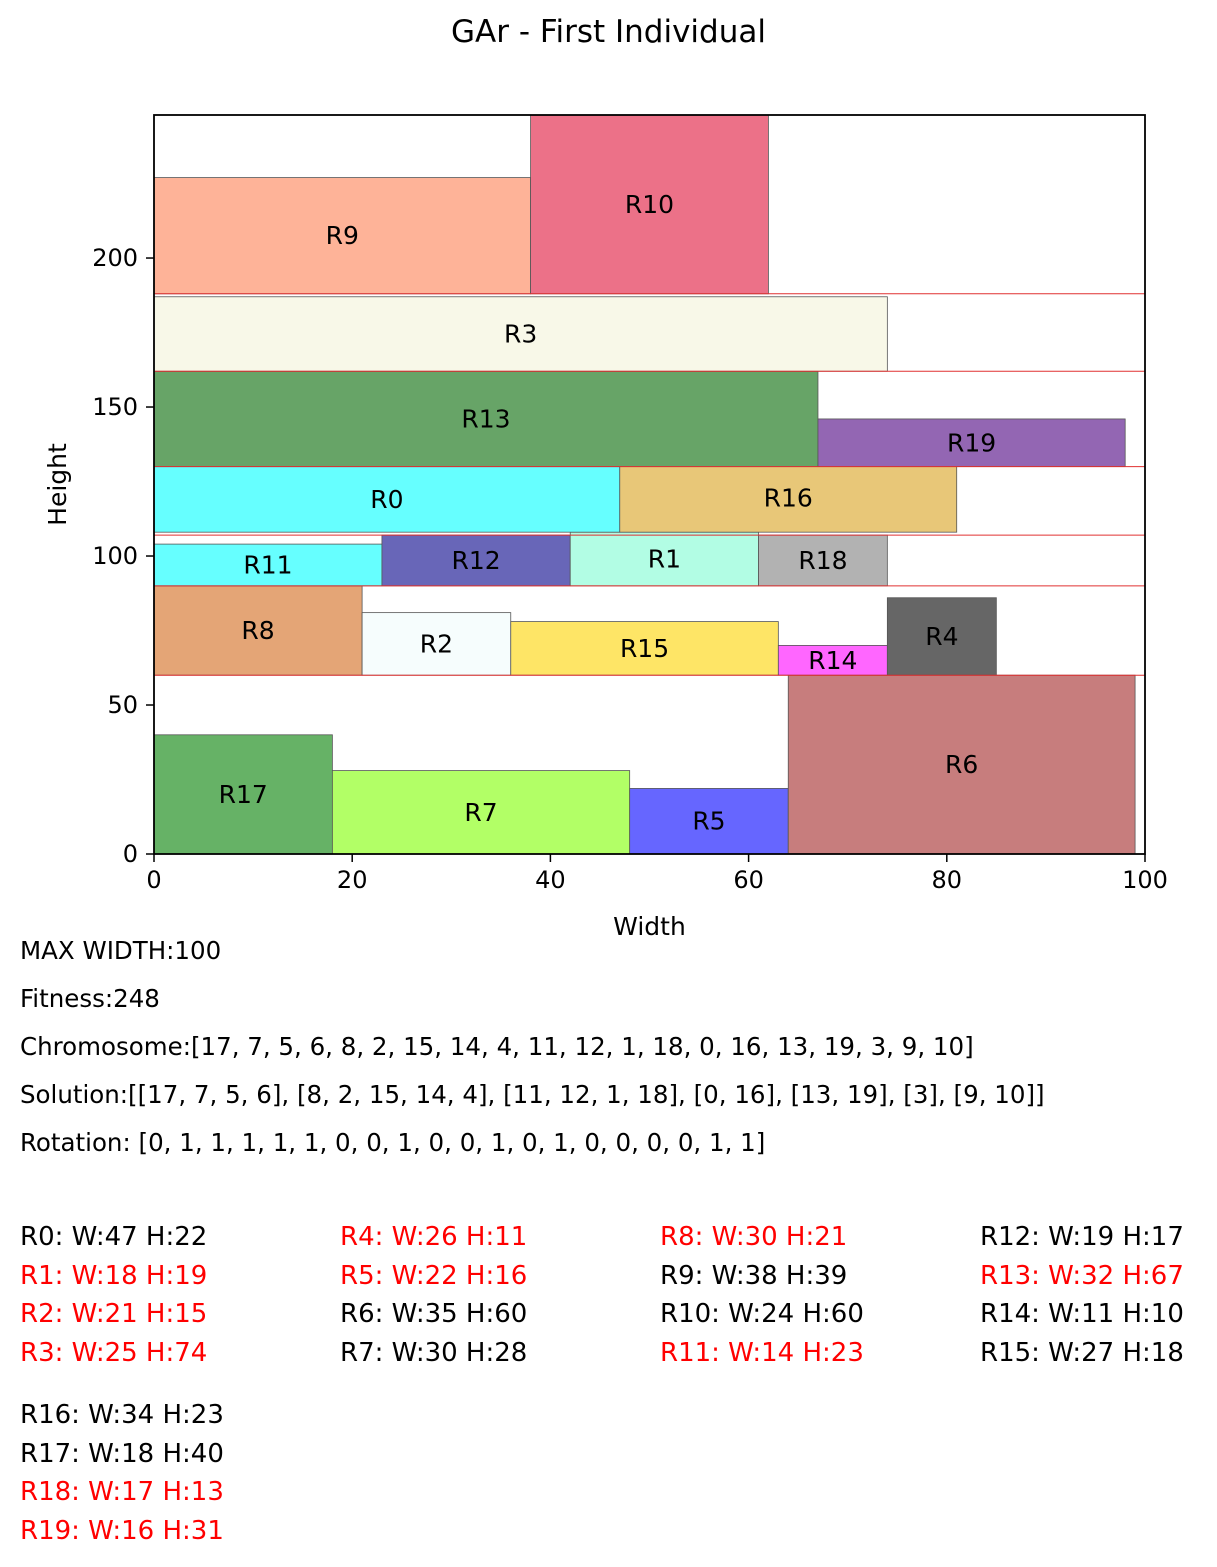 Image resolution: width=1217 pixels, height=1567 pixels. What do you see at coordinates (122, 1415) in the screenshot?
I see `dimension-item: R16: W:34 H:23` at bounding box center [122, 1415].